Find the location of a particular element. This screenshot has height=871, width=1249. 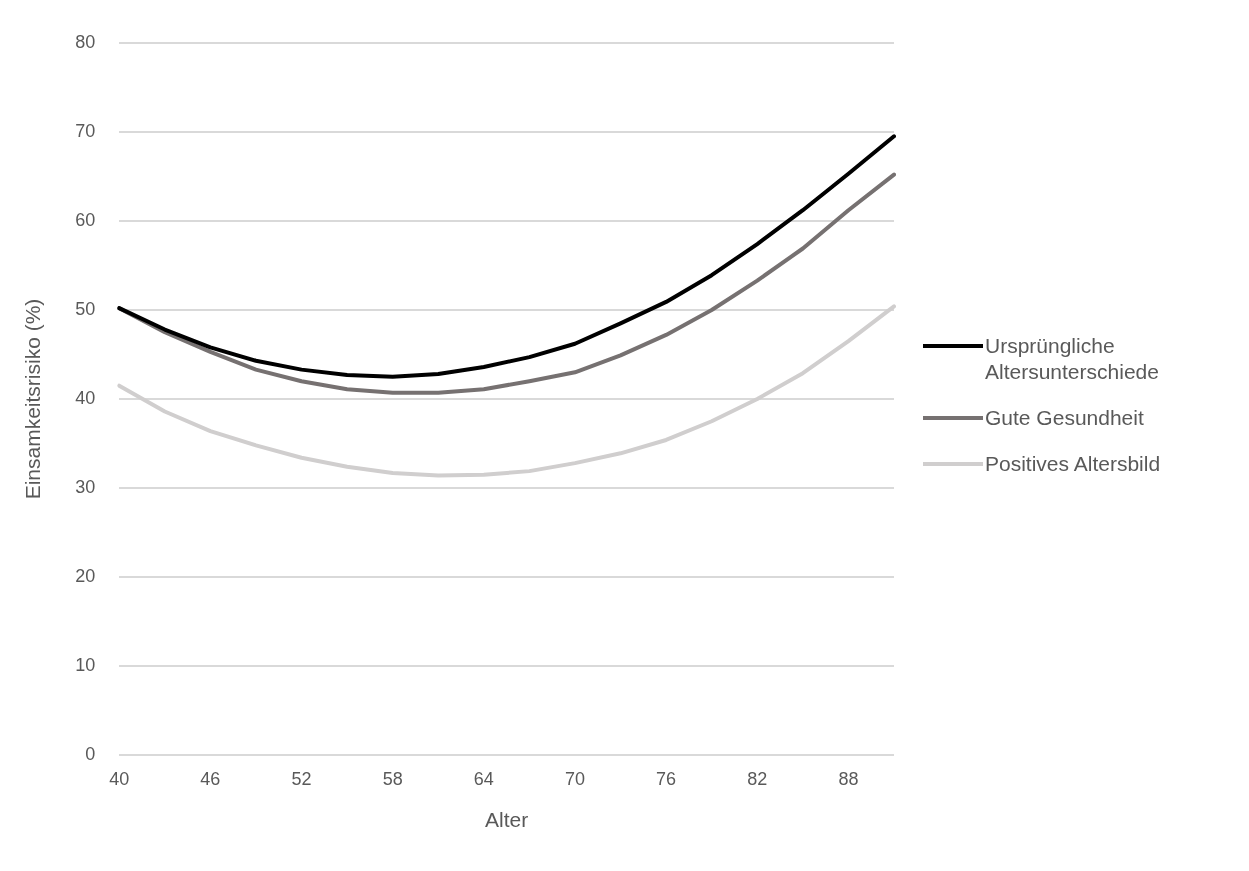

y-tick-label: 70 is located at coordinates (85, 130).